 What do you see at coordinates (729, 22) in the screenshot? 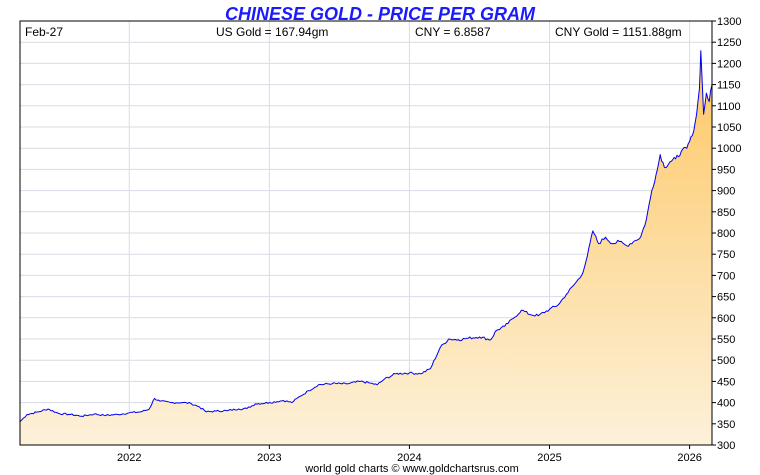
I see `y-tick-label: 1300` at bounding box center [729, 22].